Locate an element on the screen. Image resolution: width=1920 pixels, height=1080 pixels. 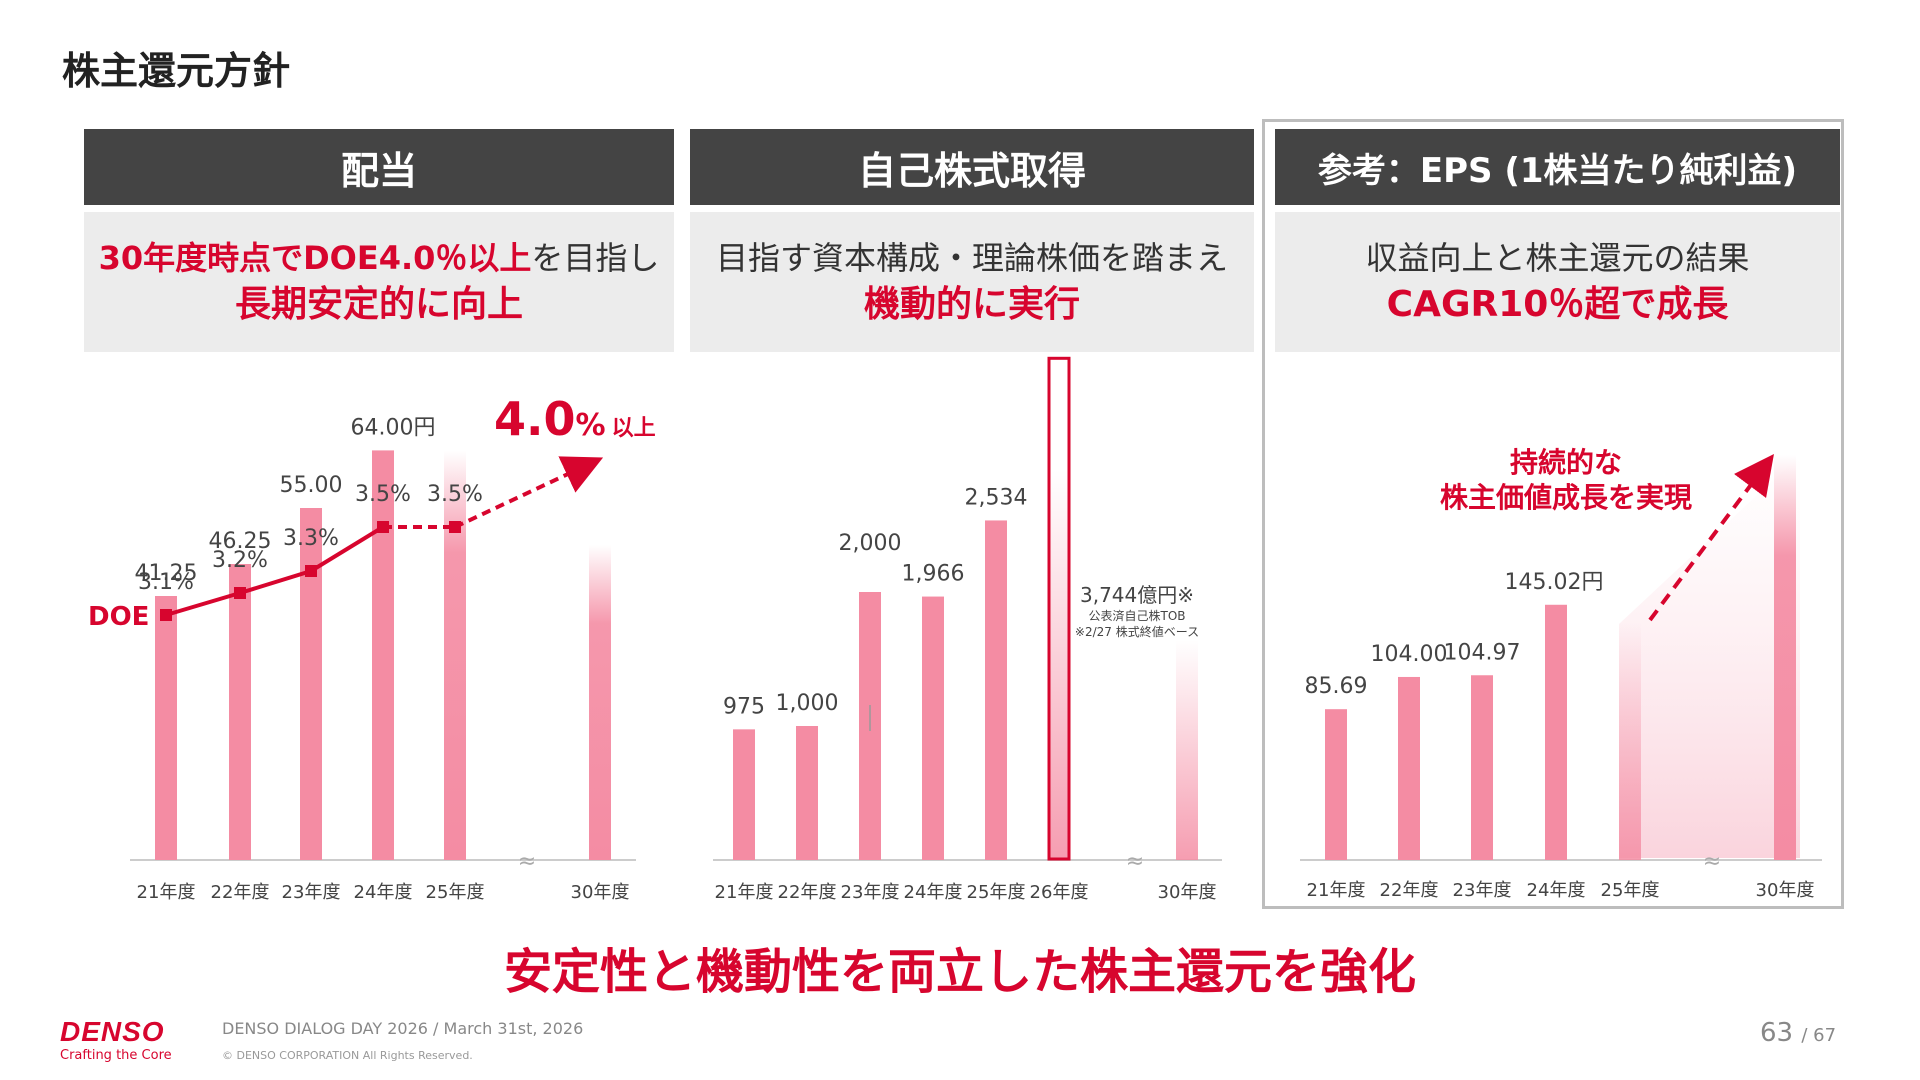
dividend-subtitle-line1: 30年度時点でDOE4.0％以上を目指し is located at coordinates (379, 258).